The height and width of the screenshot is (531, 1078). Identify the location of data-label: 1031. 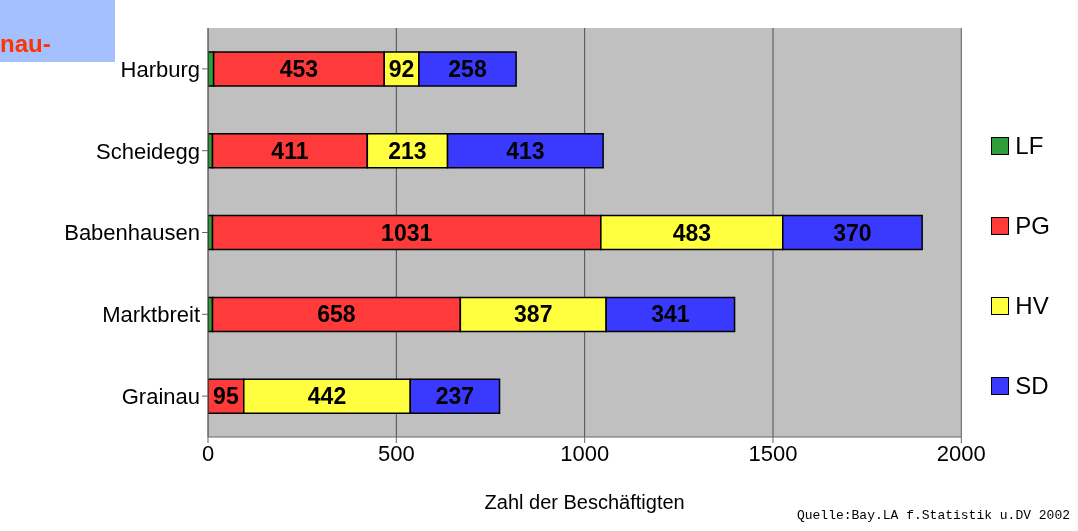
(407, 232).